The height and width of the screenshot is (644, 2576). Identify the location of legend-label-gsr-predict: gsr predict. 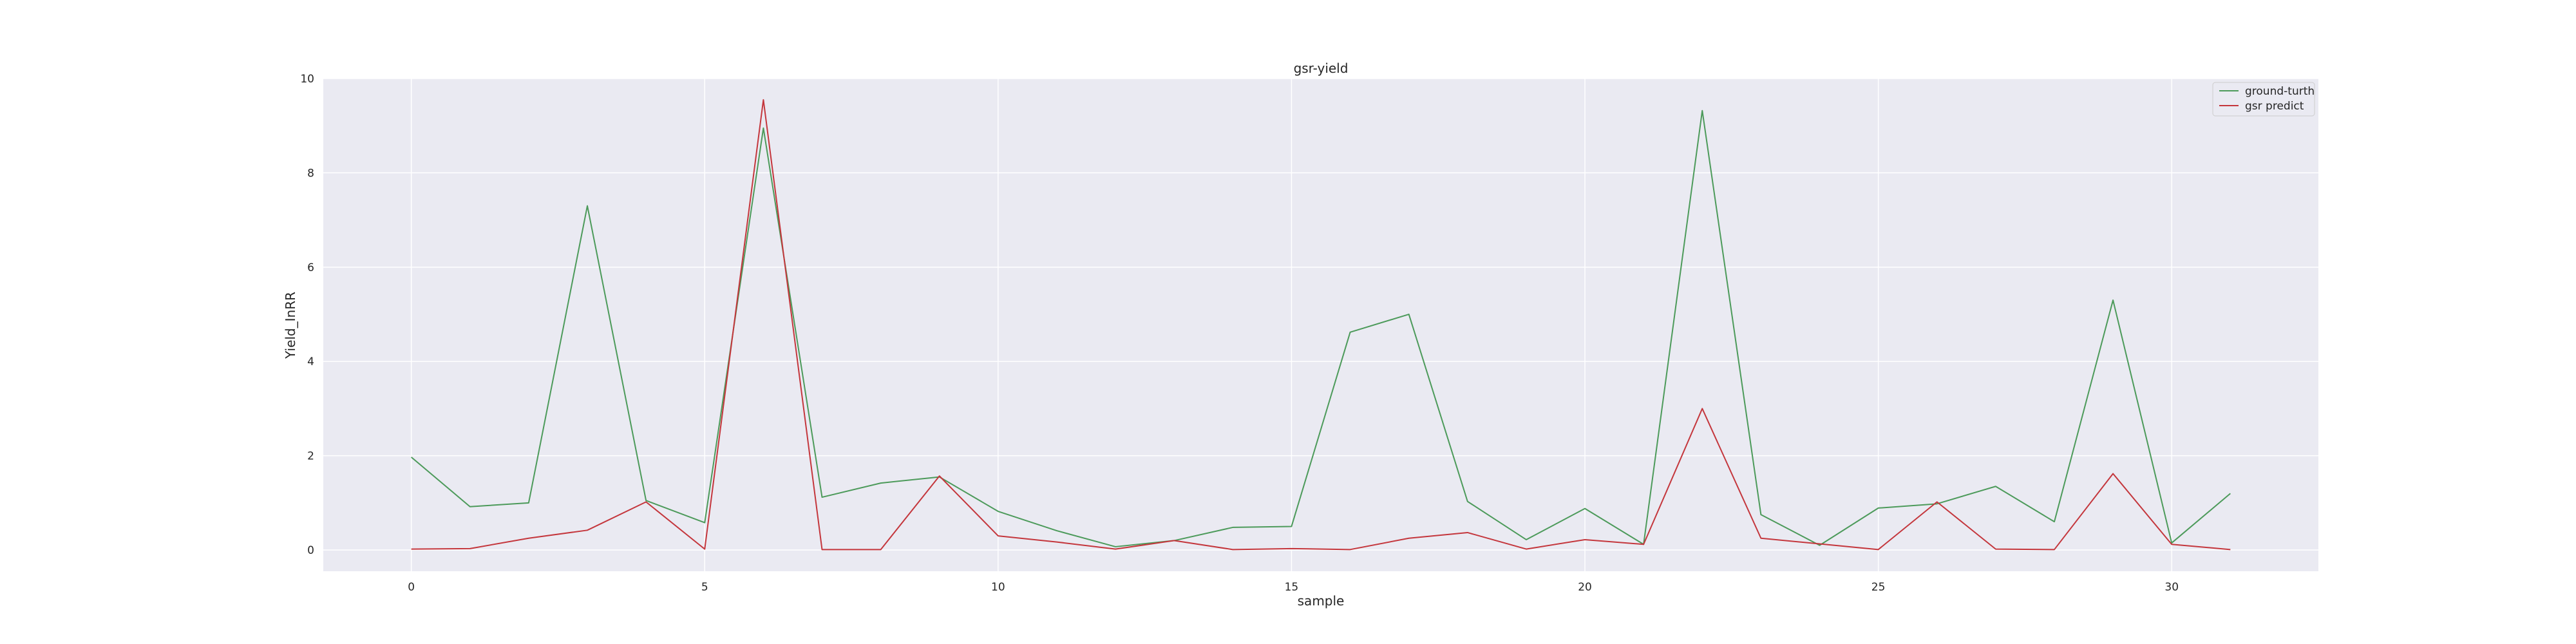
(2274, 107).